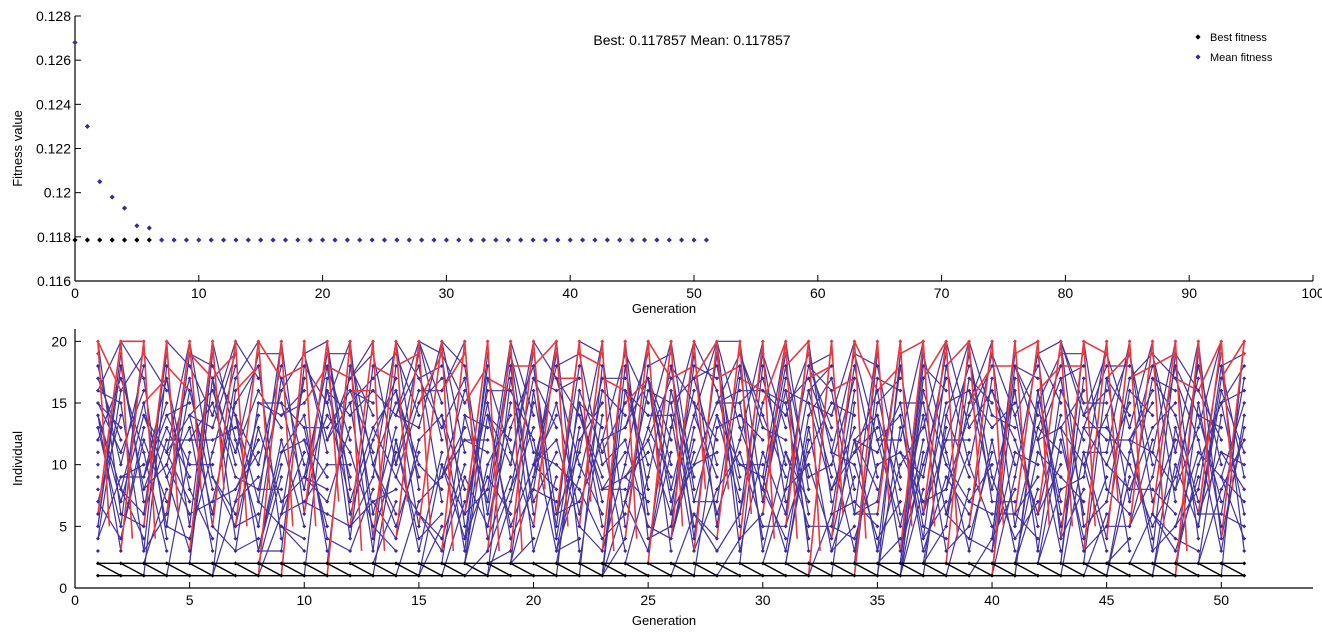 This screenshot has width=1322, height=634. I want to click on y-axis-label: Individual, so click(17, 458).